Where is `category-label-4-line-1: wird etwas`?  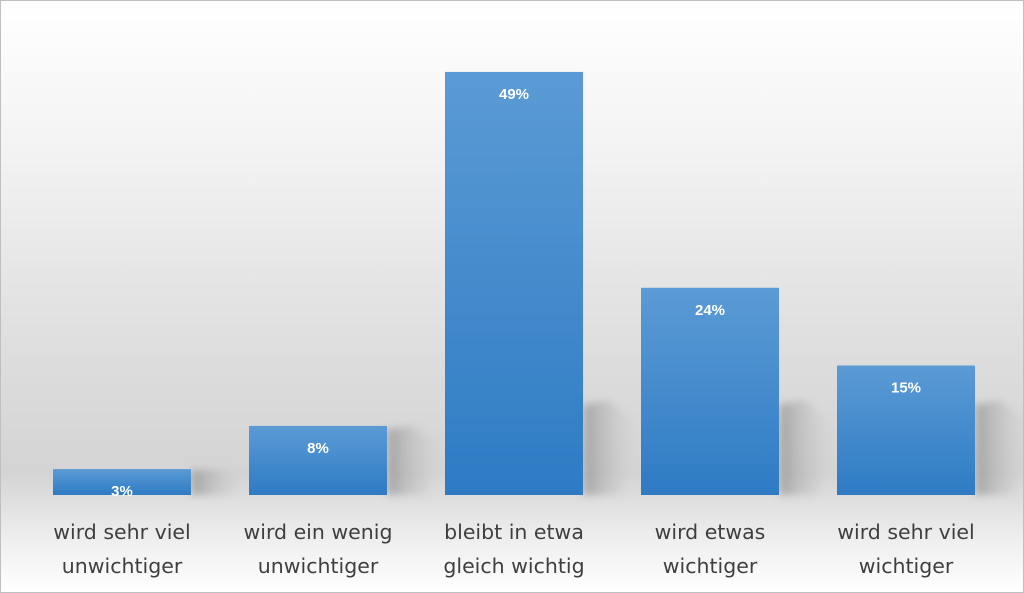 category-label-4-line-1: wird etwas is located at coordinates (710, 532).